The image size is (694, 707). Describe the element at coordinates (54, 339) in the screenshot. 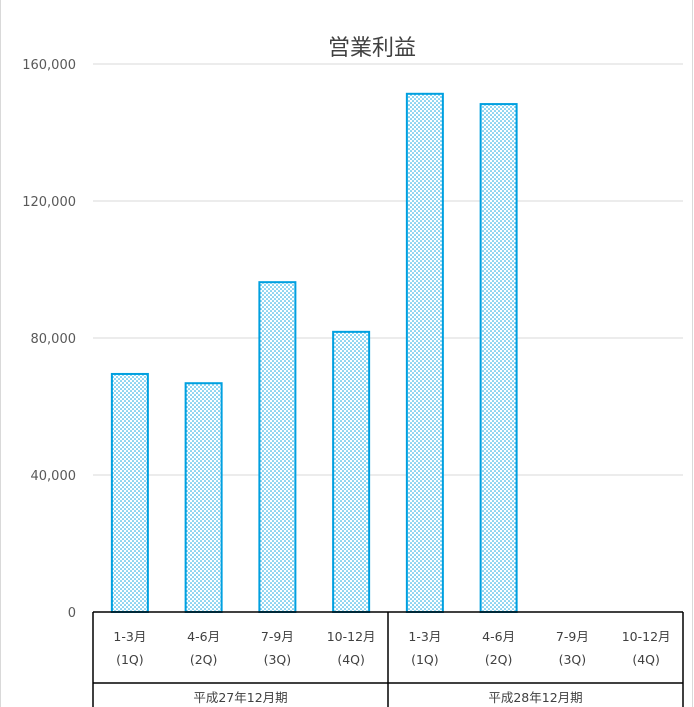

I see `y-tick-label: 80,000` at that location.